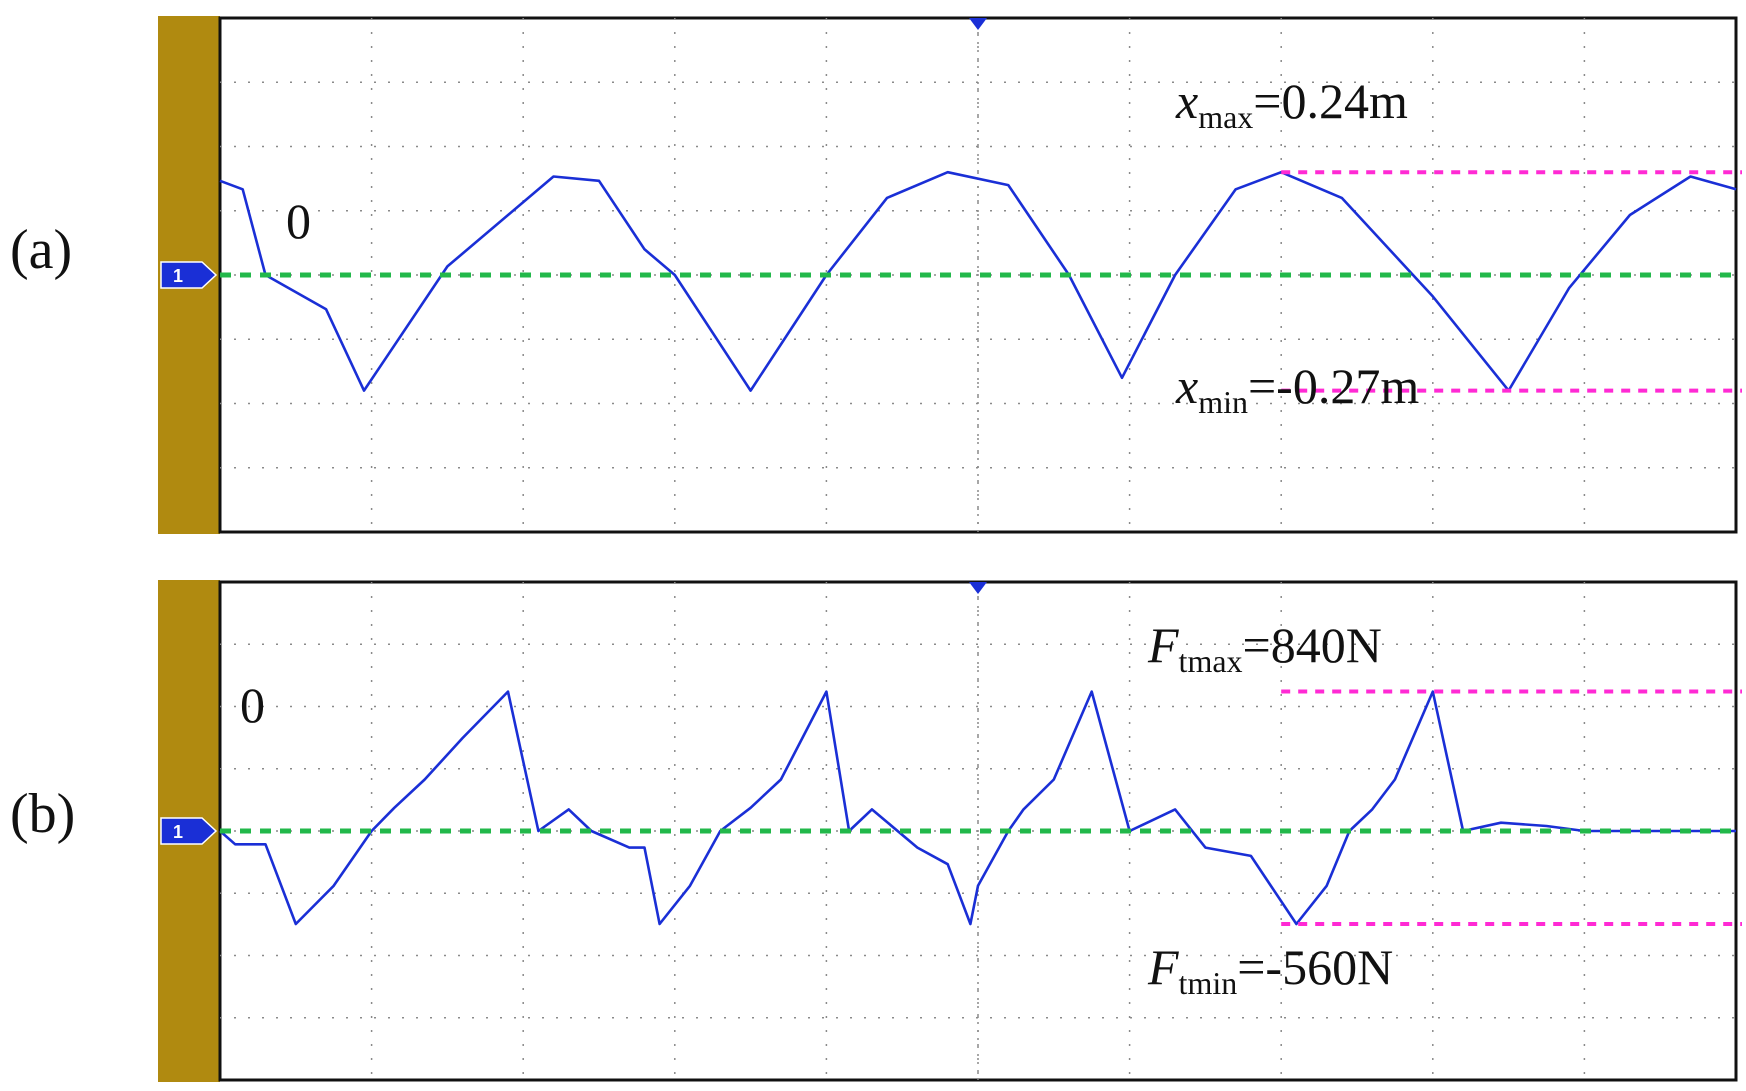  Describe the element at coordinates (41, 250) in the screenshot. I see `panel-label-a: (a)` at that location.